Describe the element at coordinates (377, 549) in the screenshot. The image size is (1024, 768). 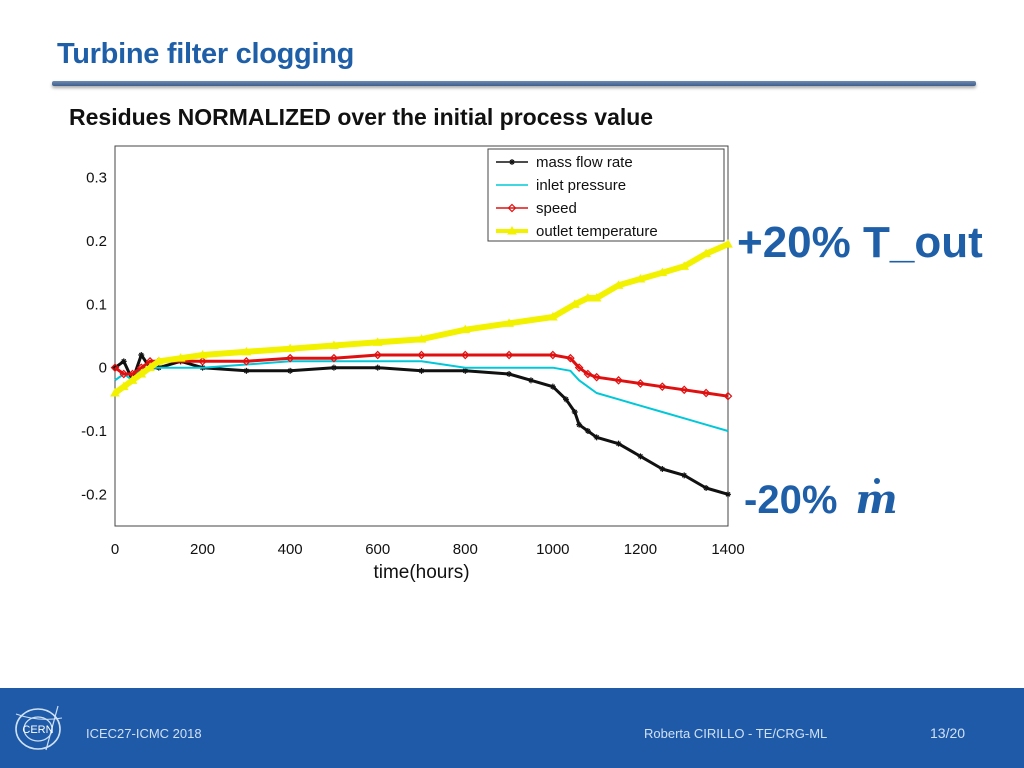
I see `x-tick-label: 600` at that location.